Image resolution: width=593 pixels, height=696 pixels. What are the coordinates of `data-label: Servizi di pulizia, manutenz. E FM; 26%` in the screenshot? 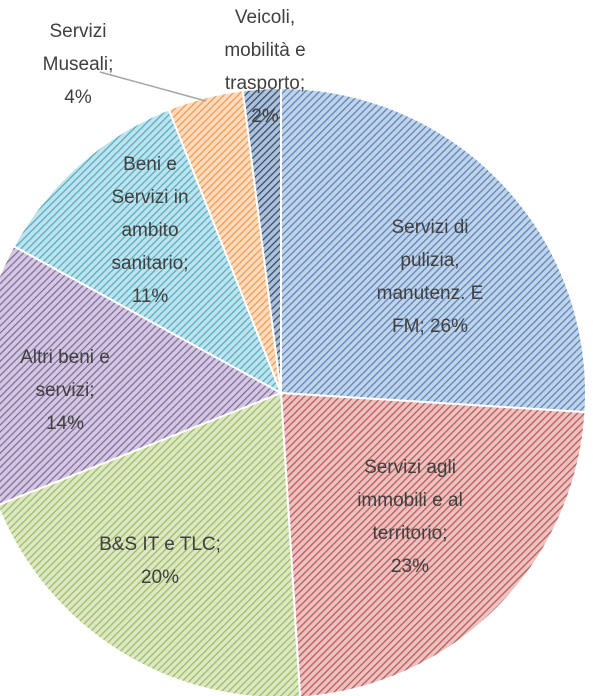 It's located at (430, 277).